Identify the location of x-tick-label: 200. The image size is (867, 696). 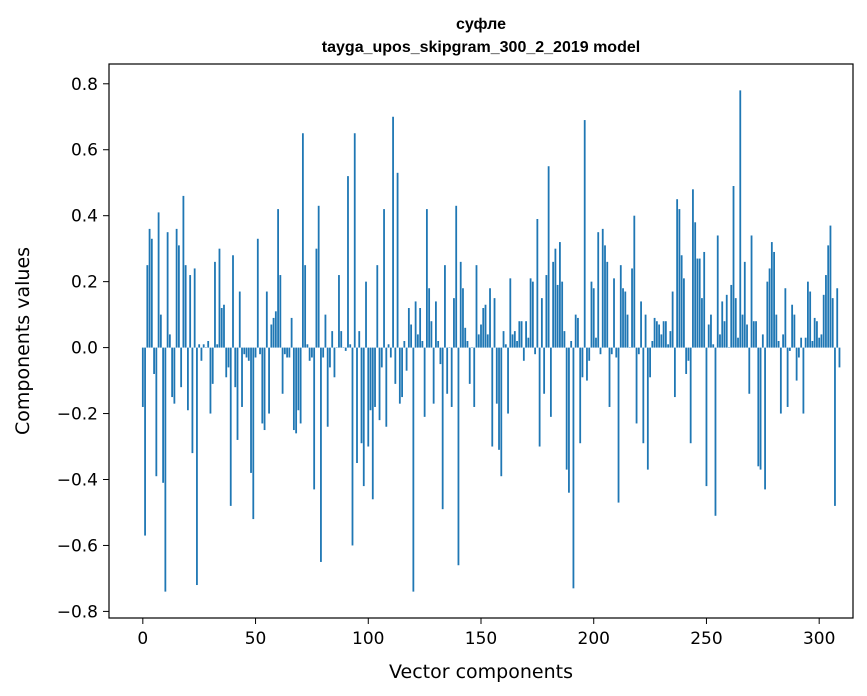
(594, 639).